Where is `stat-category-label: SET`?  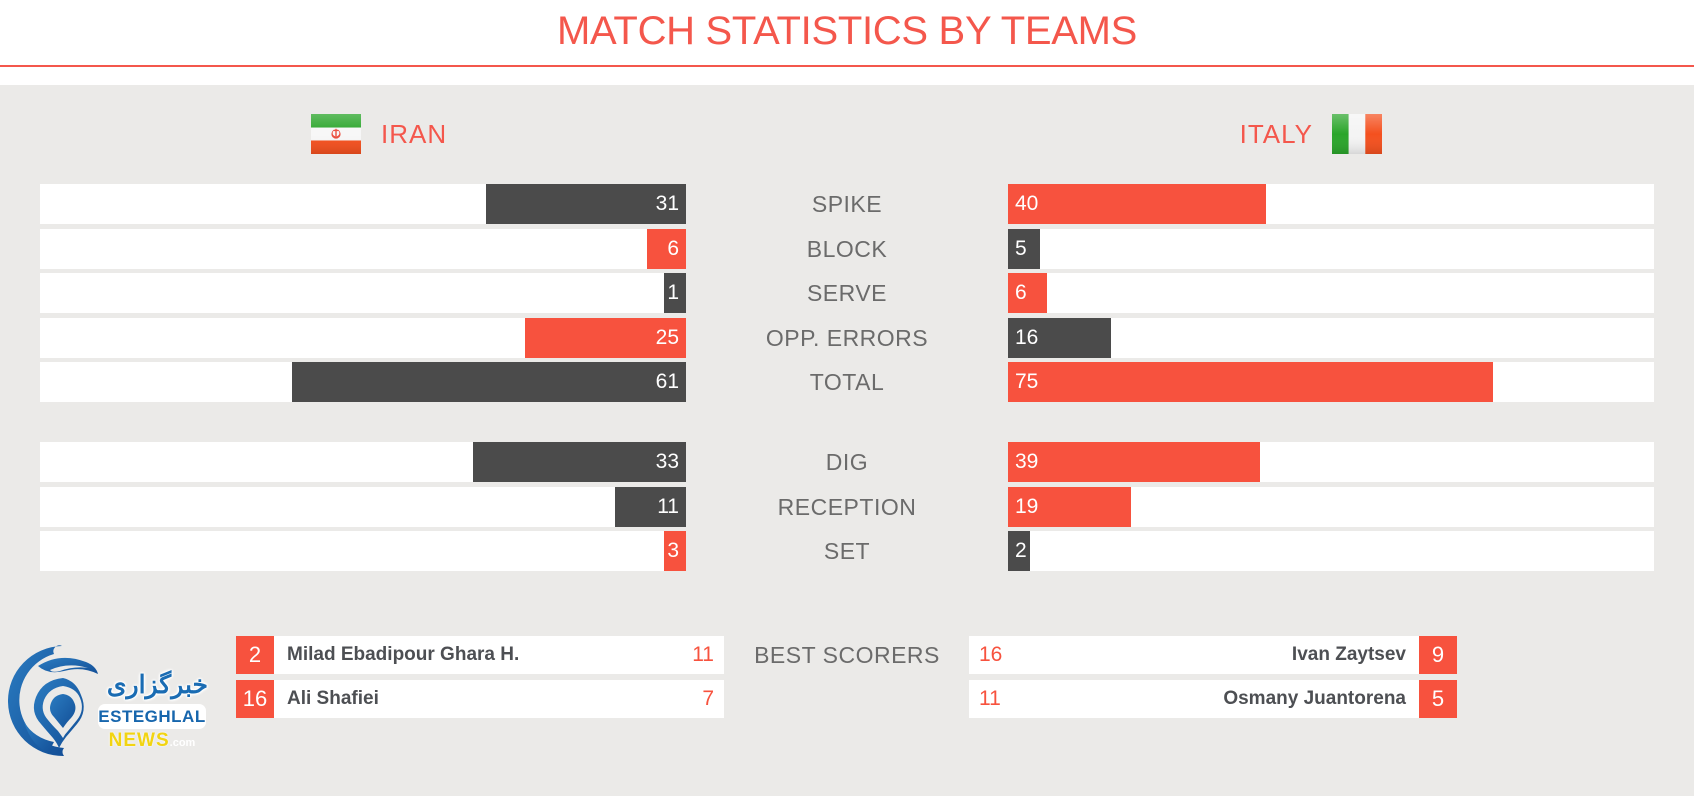 stat-category-label: SET is located at coordinates (847, 551).